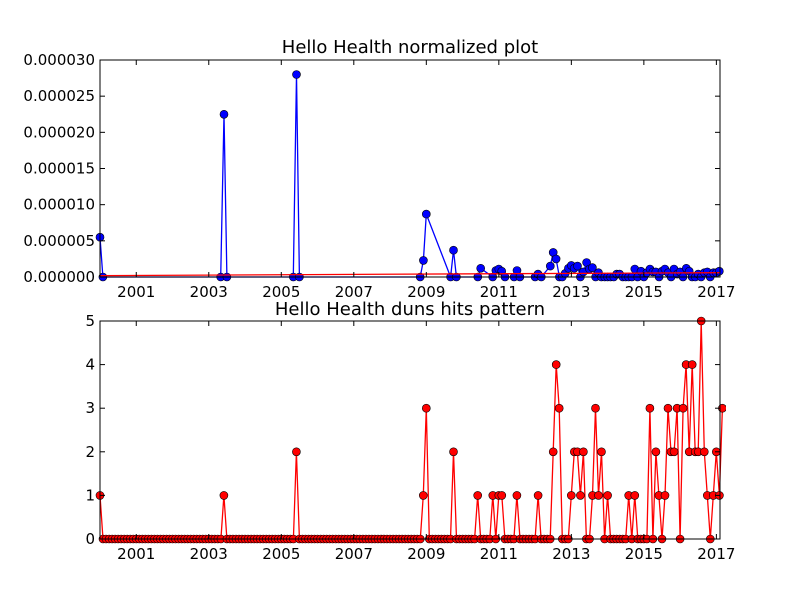 This screenshot has height=600, width=800. What do you see at coordinates (716, 554) in the screenshot?
I see `duns-hits-x-tick-label: 2017` at bounding box center [716, 554].